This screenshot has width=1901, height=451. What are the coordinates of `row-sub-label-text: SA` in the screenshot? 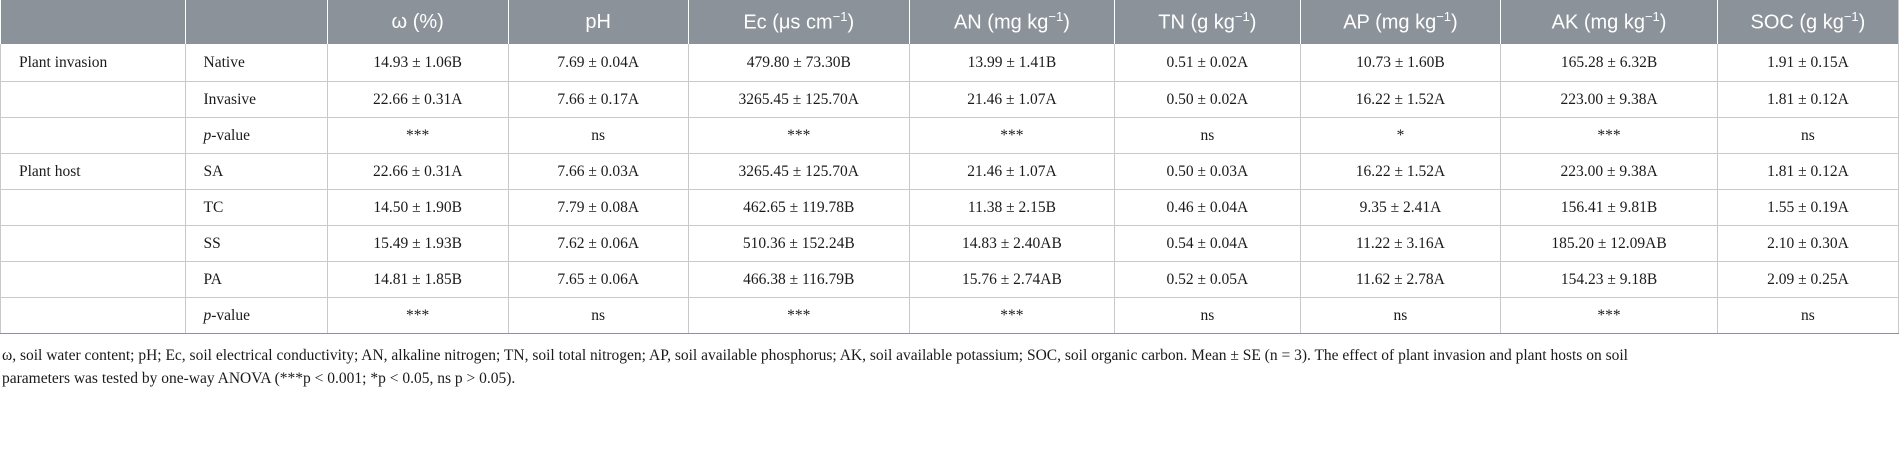 It's located at (213, 171).